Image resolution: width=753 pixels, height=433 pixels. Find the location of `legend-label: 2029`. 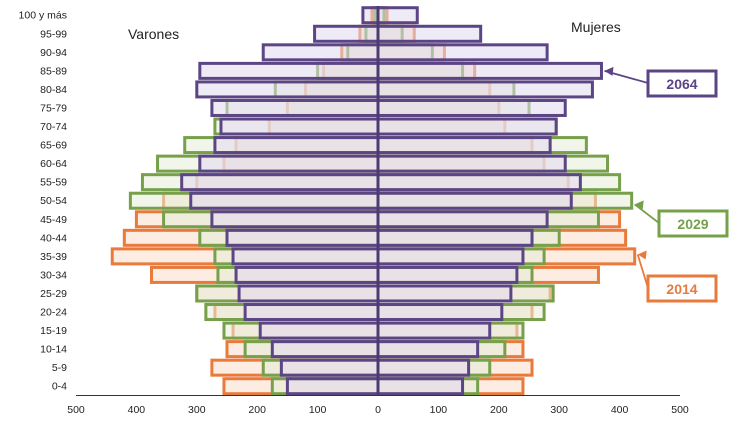

legend-label: 2029 is located at coordinates (692, 224).